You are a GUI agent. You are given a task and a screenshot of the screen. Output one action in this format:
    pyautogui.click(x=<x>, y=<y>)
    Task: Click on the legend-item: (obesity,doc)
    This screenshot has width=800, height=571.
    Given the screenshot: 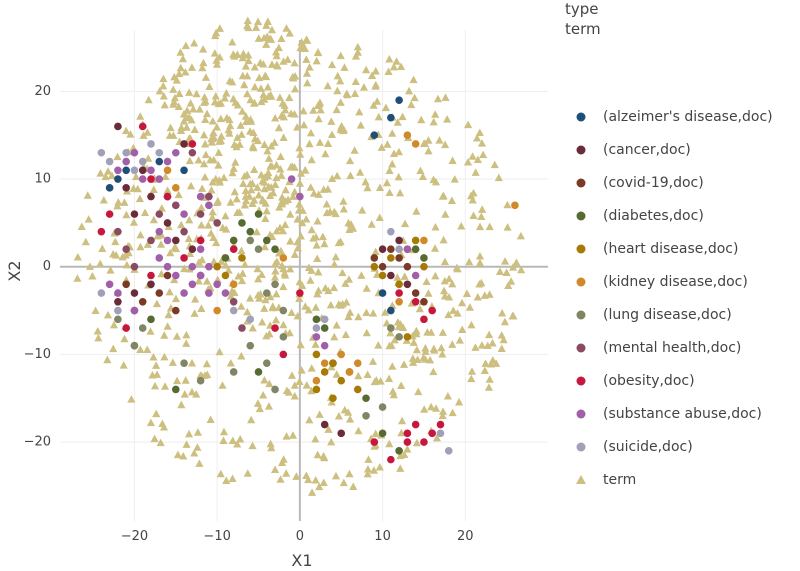 What is the action you would take?
    pyautogui.click(x=634, y=381)
    